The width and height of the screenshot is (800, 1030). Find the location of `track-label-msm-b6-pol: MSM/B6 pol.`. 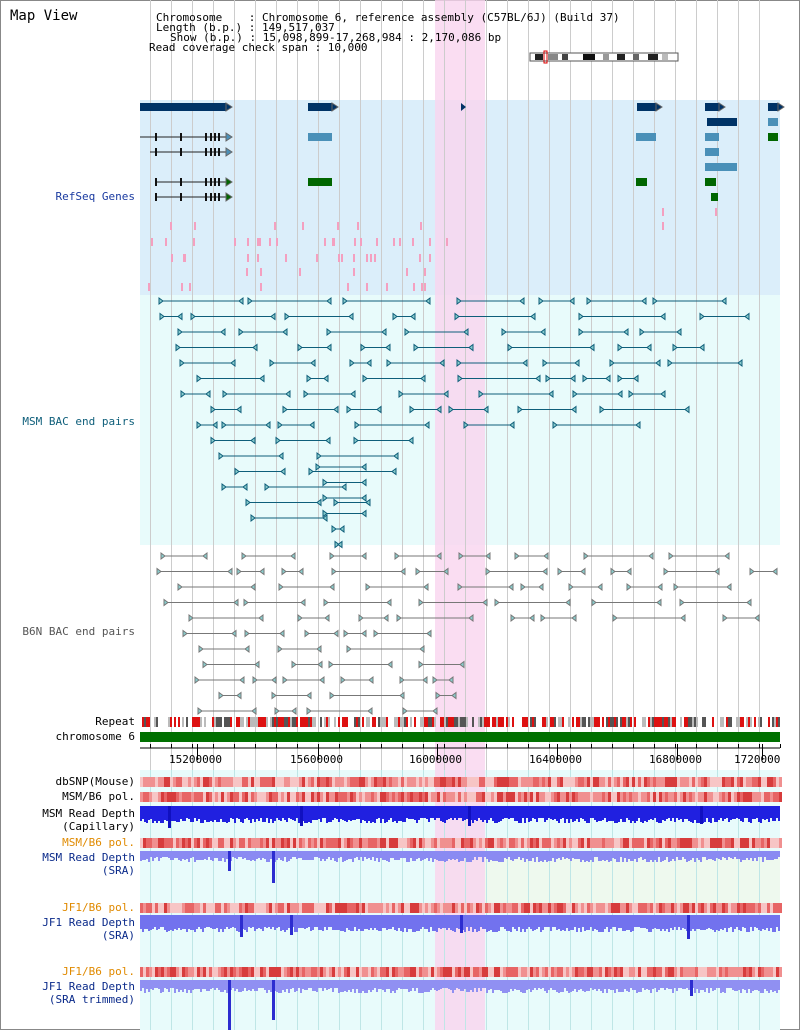

track-label-msm-b6-pol: MSM/B6 pol. is located at coordinates (98, 796).